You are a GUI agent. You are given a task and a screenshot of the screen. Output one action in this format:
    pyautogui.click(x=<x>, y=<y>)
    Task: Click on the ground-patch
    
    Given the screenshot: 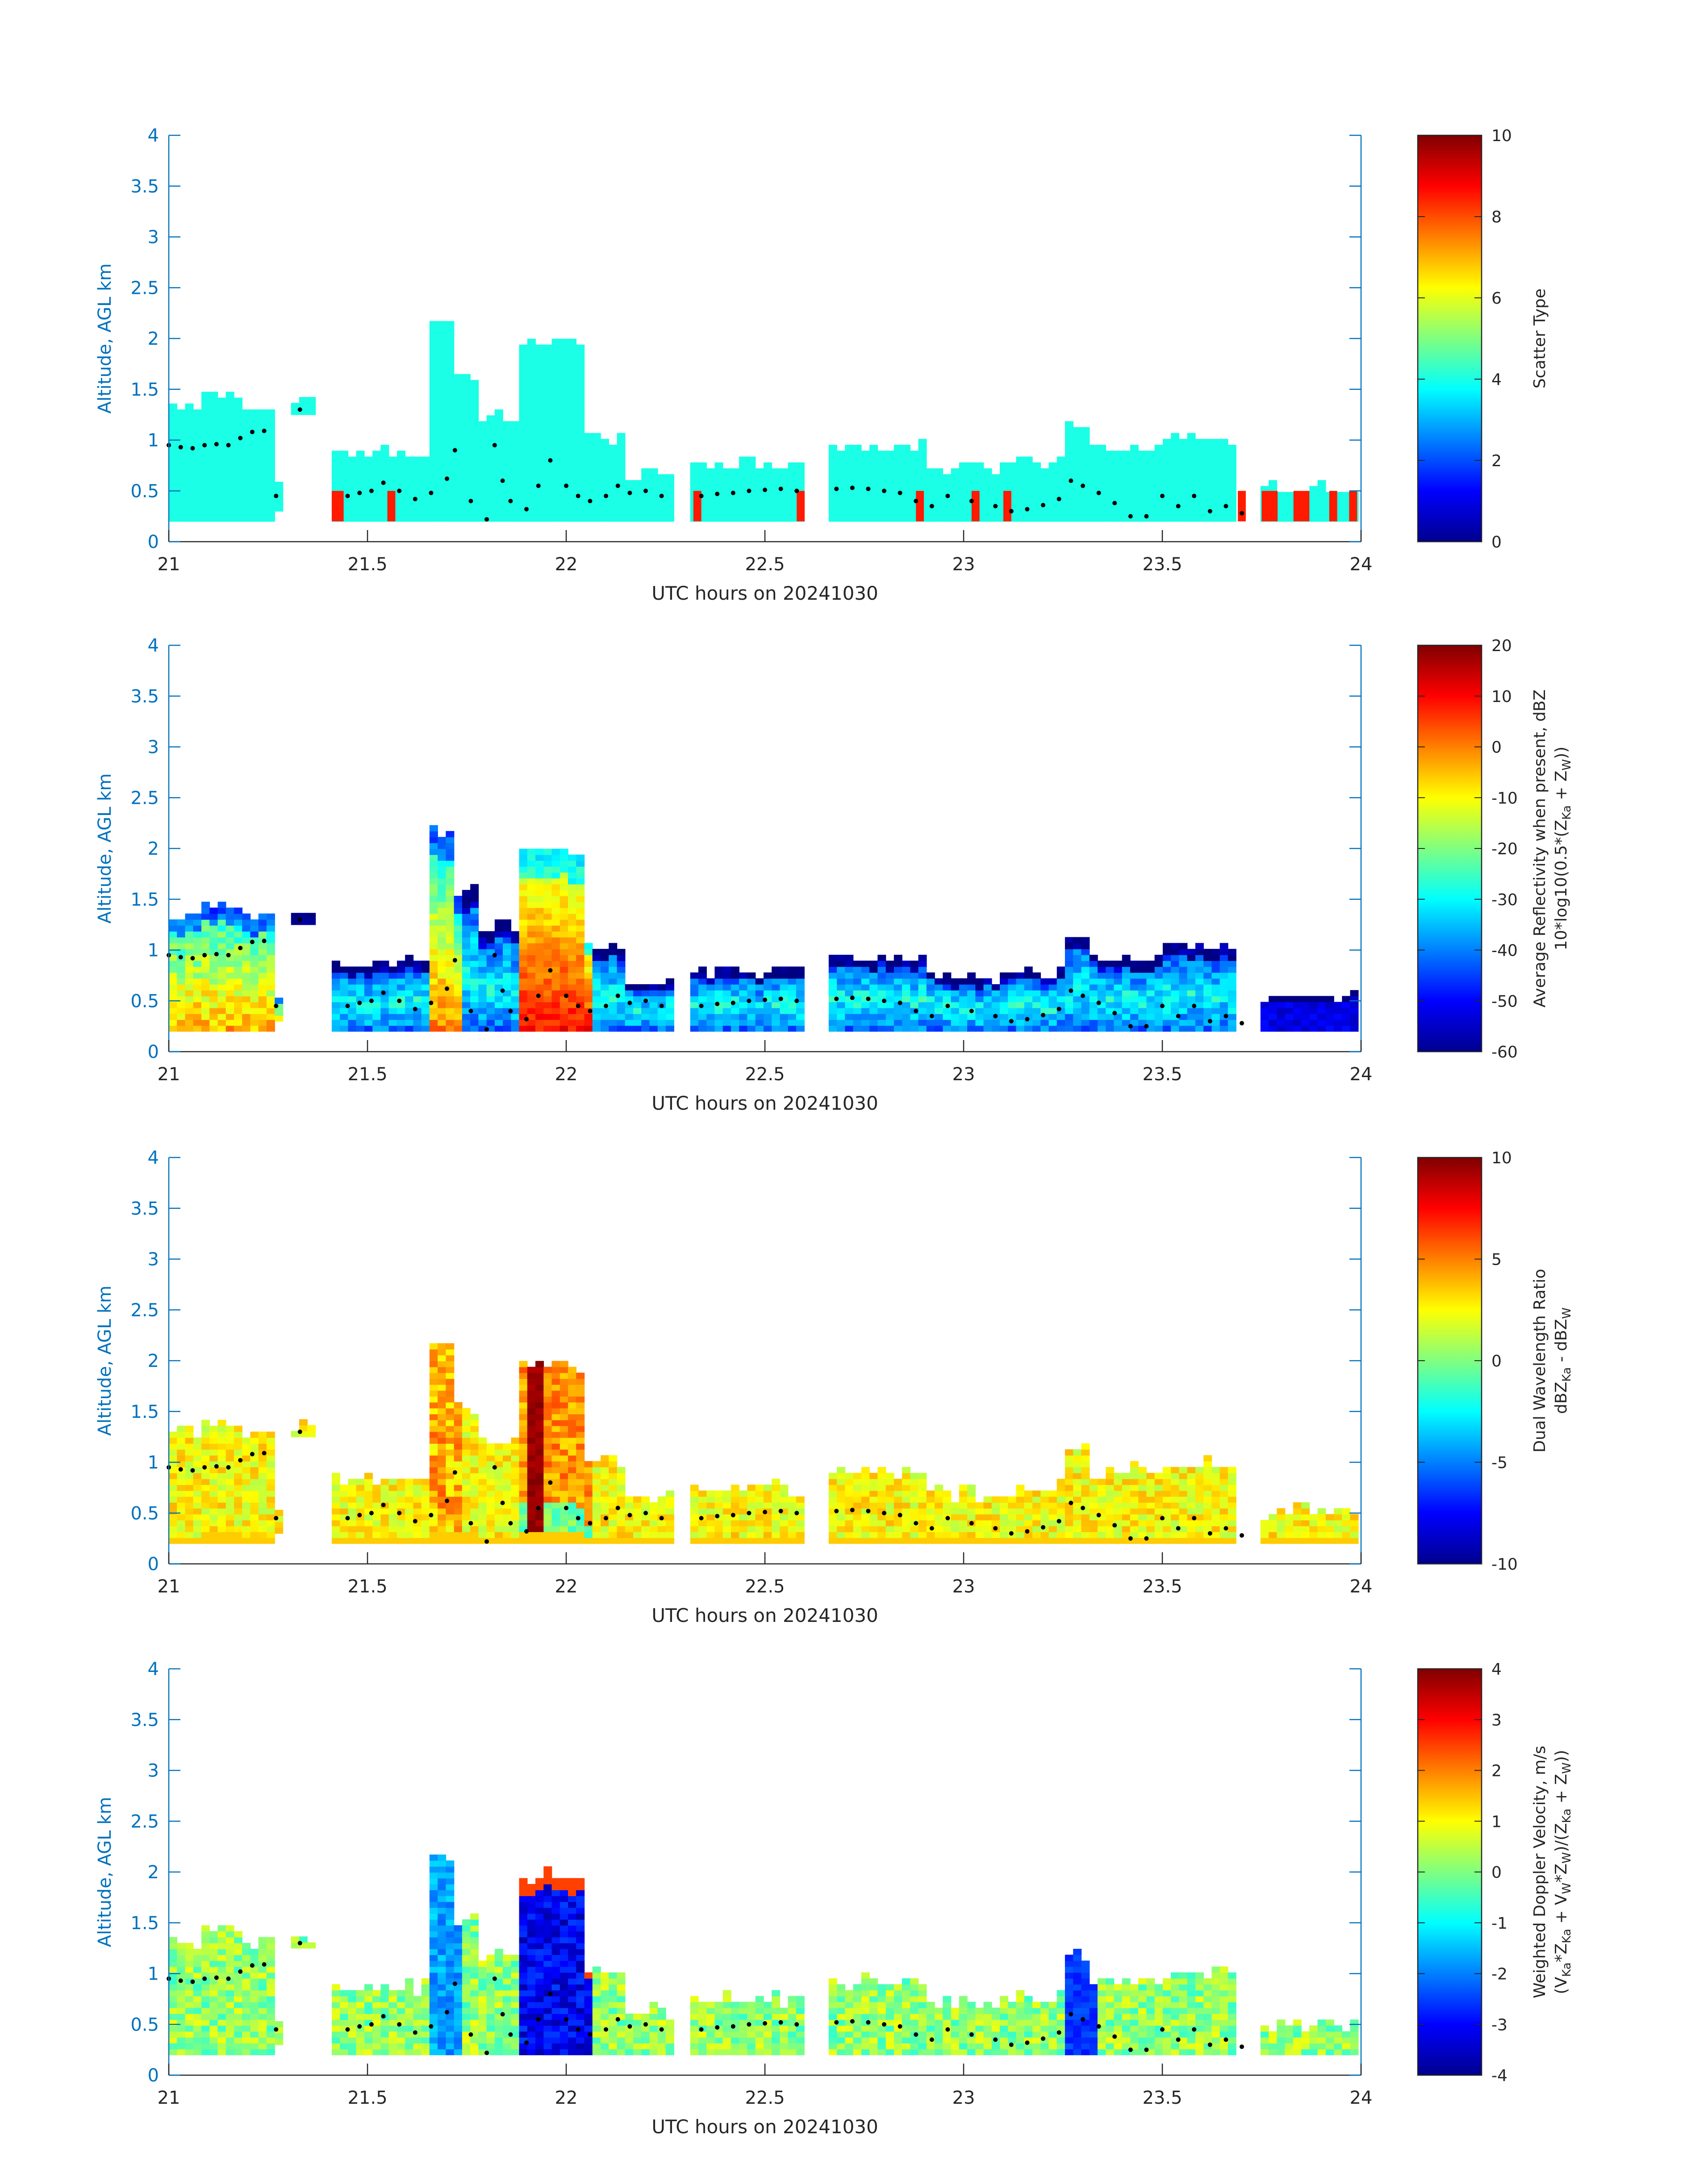 What is the action you would take?
    pyautogui.click(x=1242, y=506)
    